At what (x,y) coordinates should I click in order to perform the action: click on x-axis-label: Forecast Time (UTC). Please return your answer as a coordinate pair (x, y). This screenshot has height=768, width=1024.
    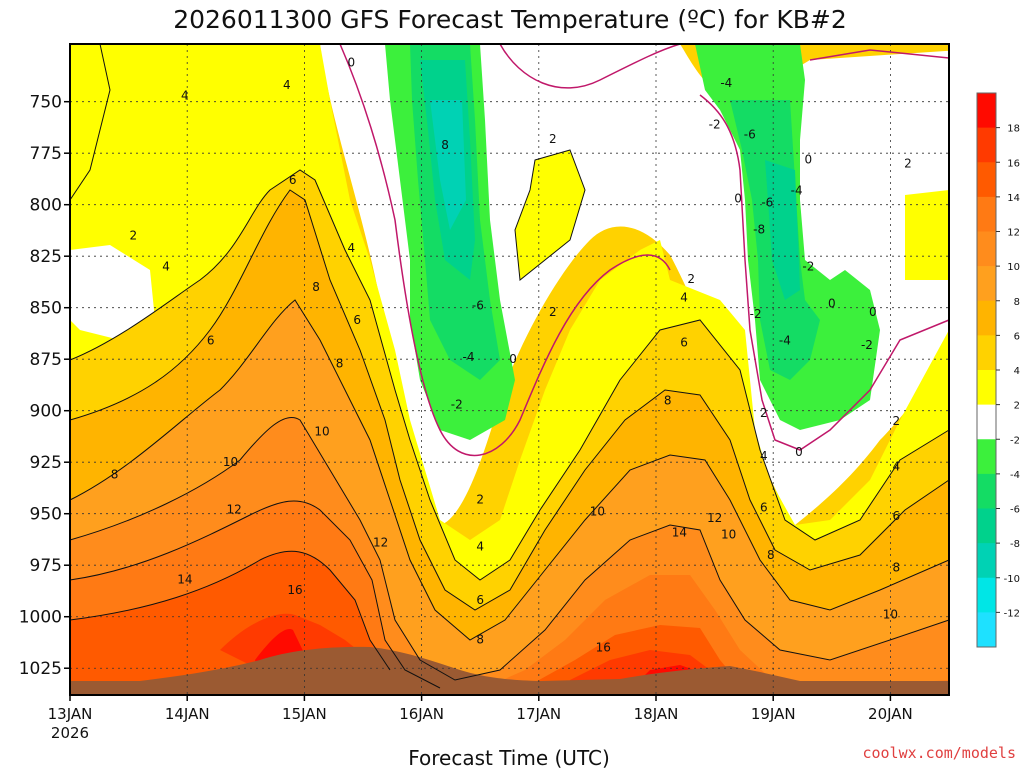
    Looking at the image, I should click on (509, 757).